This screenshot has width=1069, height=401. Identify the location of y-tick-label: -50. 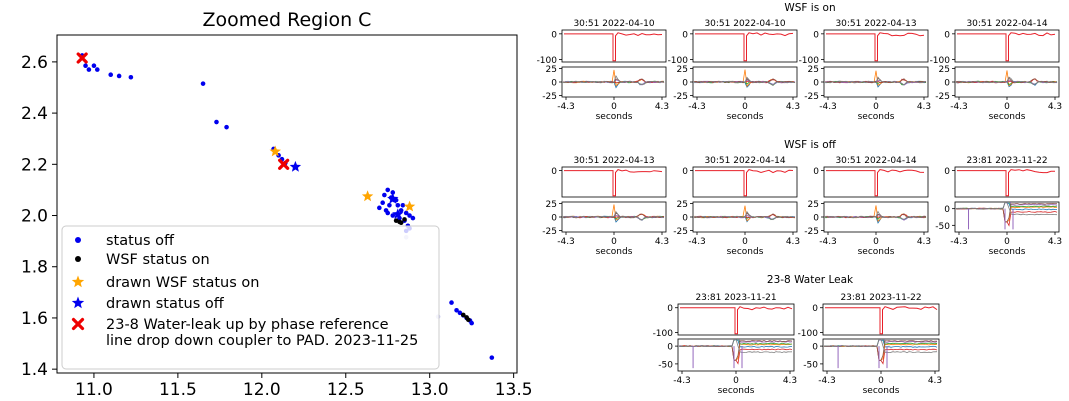
(810, 365).